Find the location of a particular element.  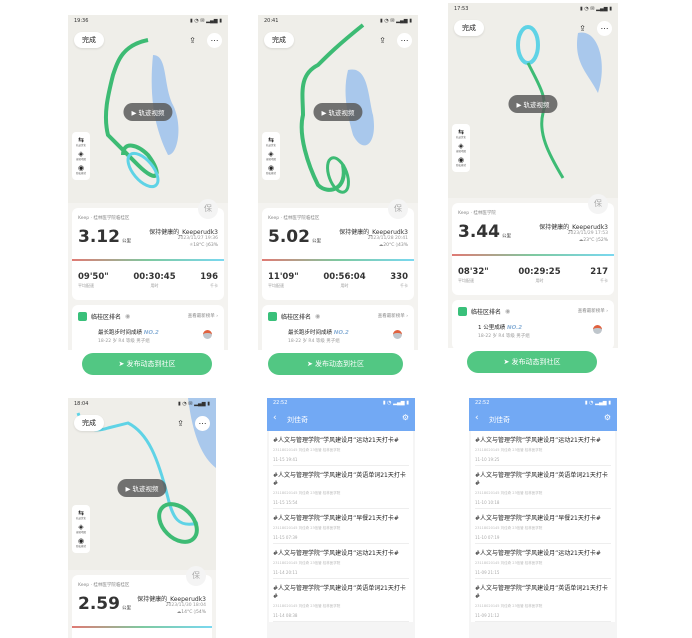

item-date: 11-09 21:12 is located at coordinates (487, 615).